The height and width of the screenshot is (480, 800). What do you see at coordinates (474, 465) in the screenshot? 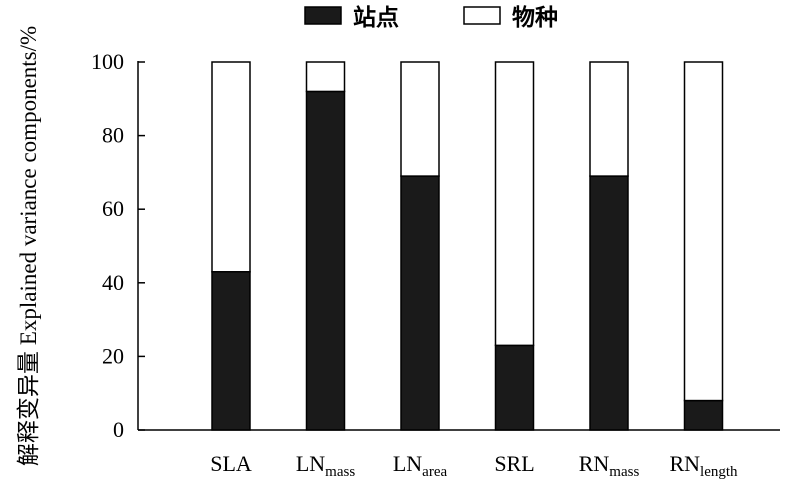
I see `x-tick-labels: SLA LNmass LNarea SRL RNmass RNlength` at bounding box center [474, 465].